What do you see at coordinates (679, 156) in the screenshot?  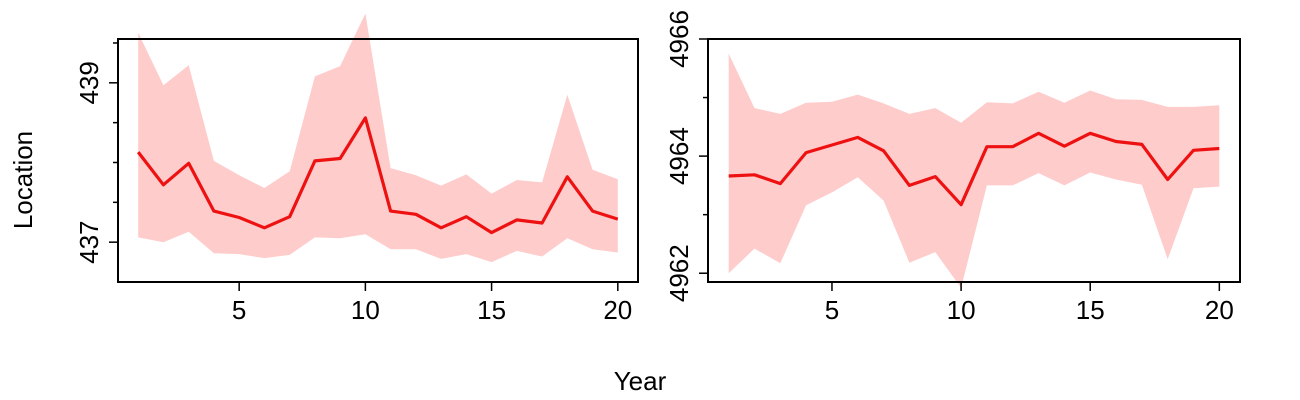 I see `y-tick-label: 4964` at bounding box center [679, 156].